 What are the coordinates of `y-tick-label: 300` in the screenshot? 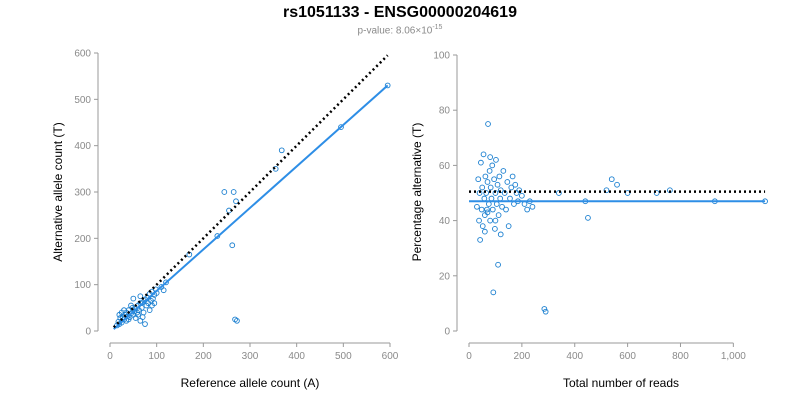 It's located at (82, 193).